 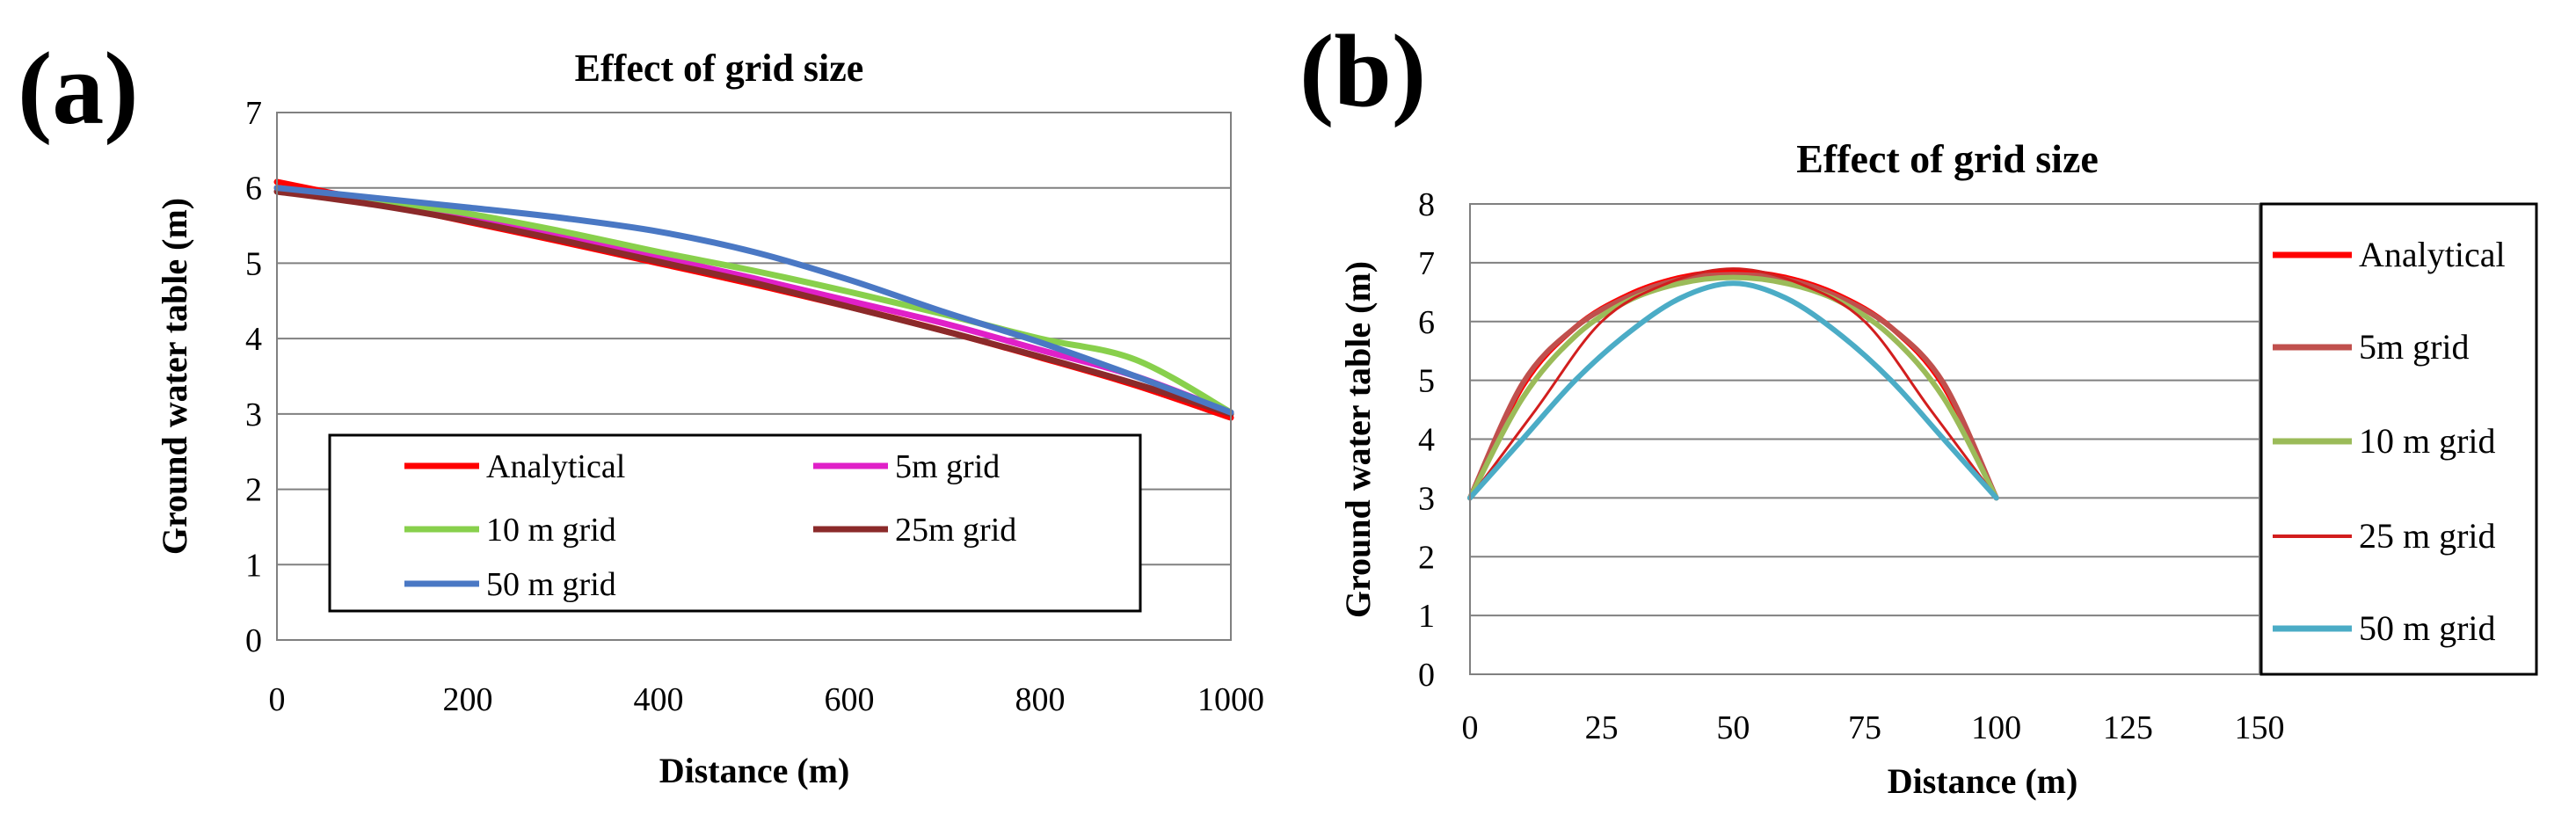 What do you see at coordinates (1947, 158) in the screenshot?
I see `panel-b-title: Effect of grid size` at bounding box center [1947, 158].